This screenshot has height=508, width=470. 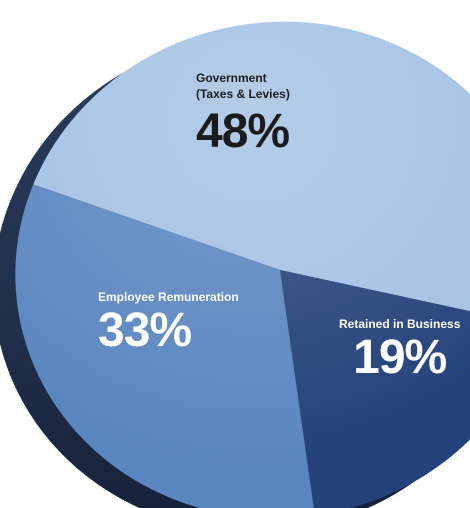 What do you see at coordinates (145, 330) in the screenshot?
I see `employee-percent: 33%` at bounding box center [145, 330].